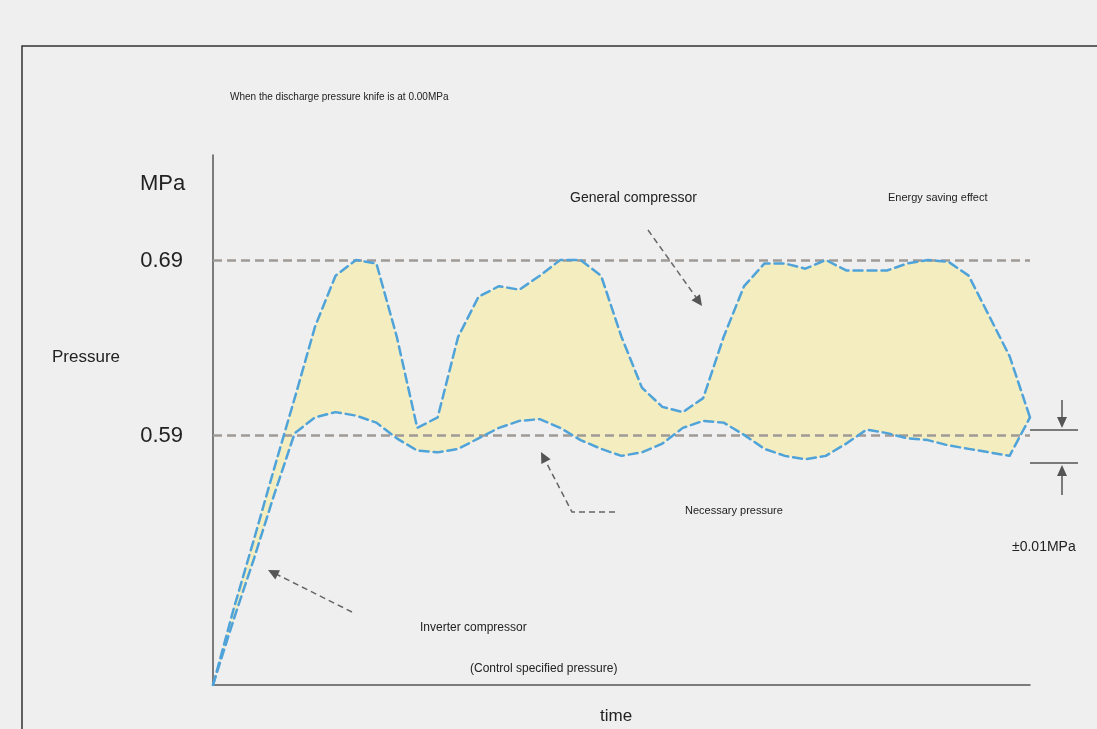 The width and height of the screenshot is (1097, 729). What do you see at coordinates (339, 96) in the screenshot?
I see `chart-title: When the discharge pressure knife is at 0.00MPa` at bounding box center [339, 96].